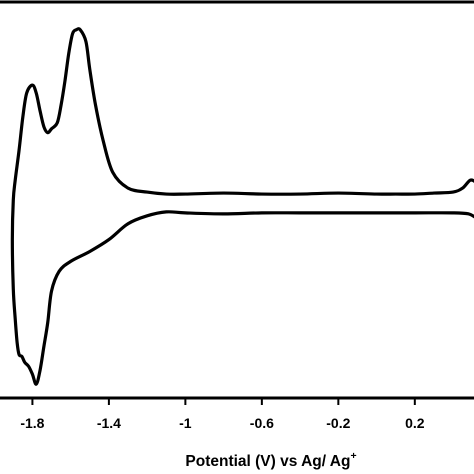 The height and width of the screenshot is (474, 474). Describe the element at coordinates (338, 423) in the screenshot. I see `x-tick-label: -0.2` at that location.